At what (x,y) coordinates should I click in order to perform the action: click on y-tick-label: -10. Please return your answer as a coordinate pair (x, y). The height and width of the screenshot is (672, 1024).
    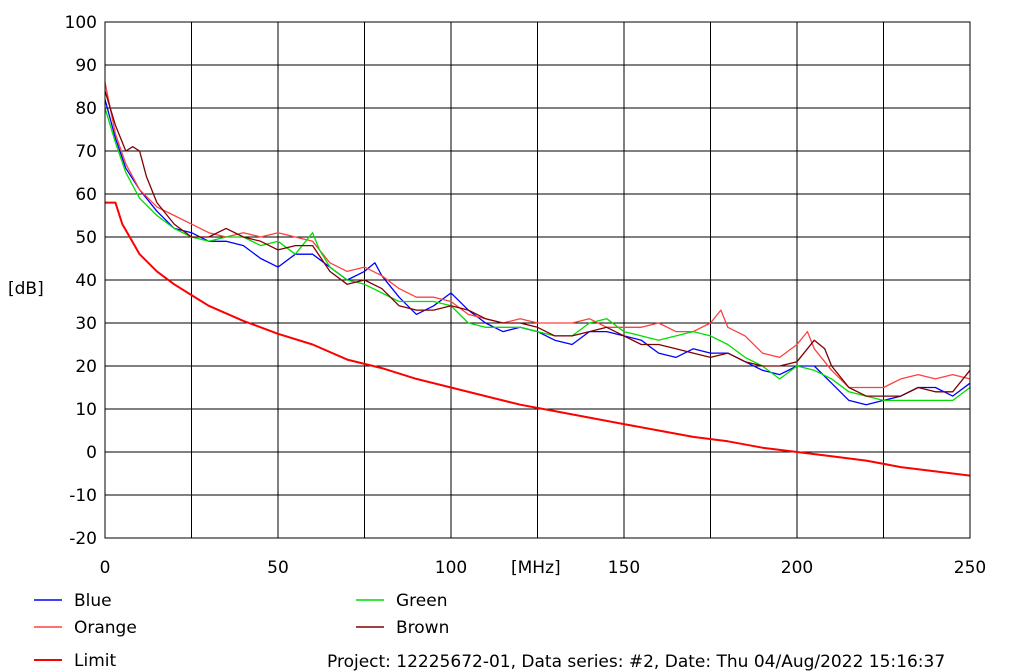
    Looking at the image, I should click on (83, 496).